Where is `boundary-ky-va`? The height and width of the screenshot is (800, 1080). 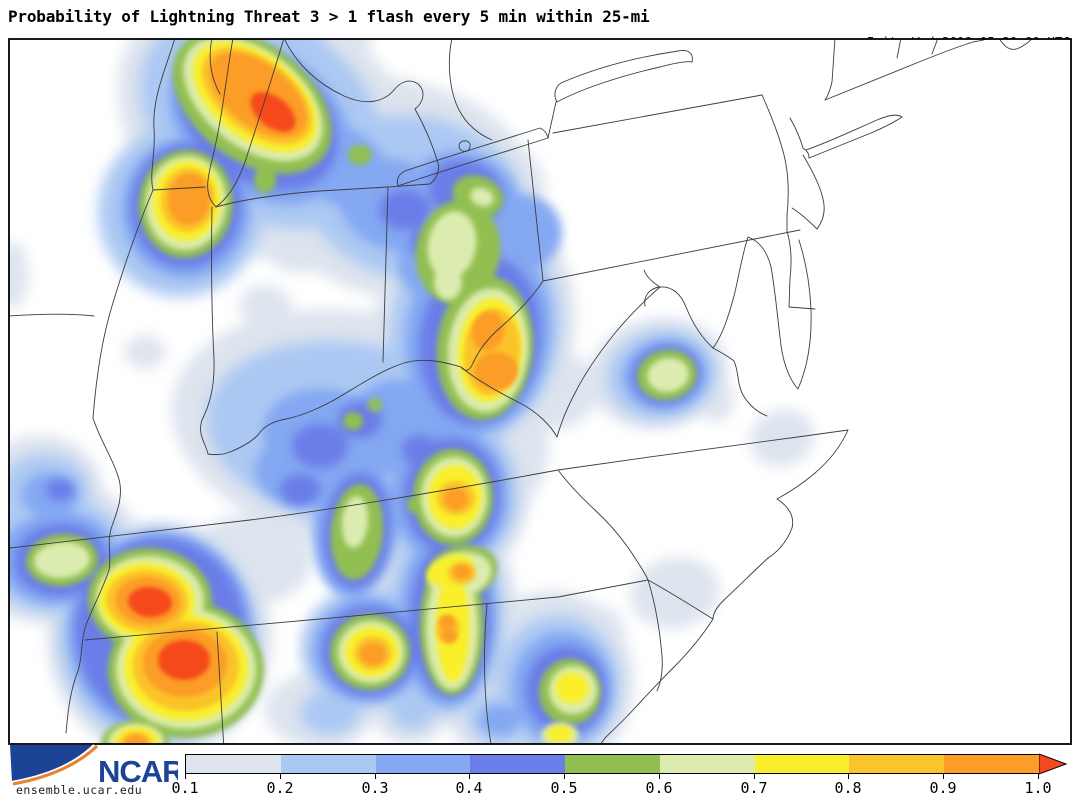
boundary-ky-va is located at coordinates (509, 402).